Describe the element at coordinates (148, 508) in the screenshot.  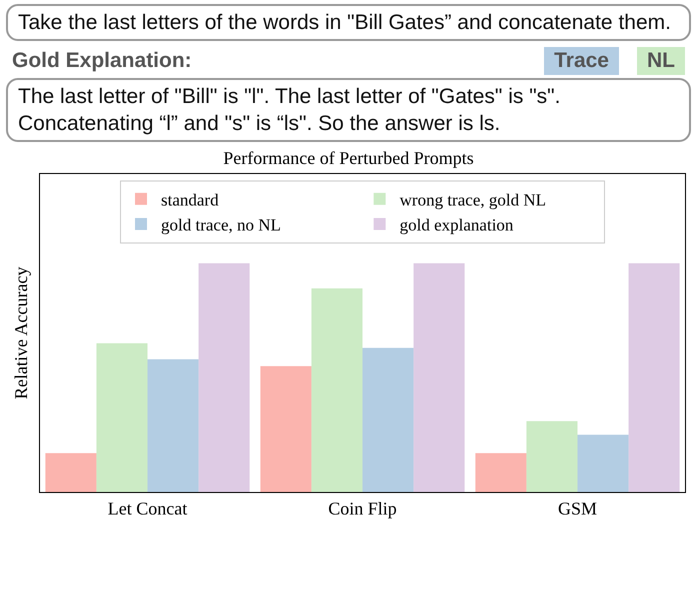
I see `x-tick-label: Let Concat` at that location.